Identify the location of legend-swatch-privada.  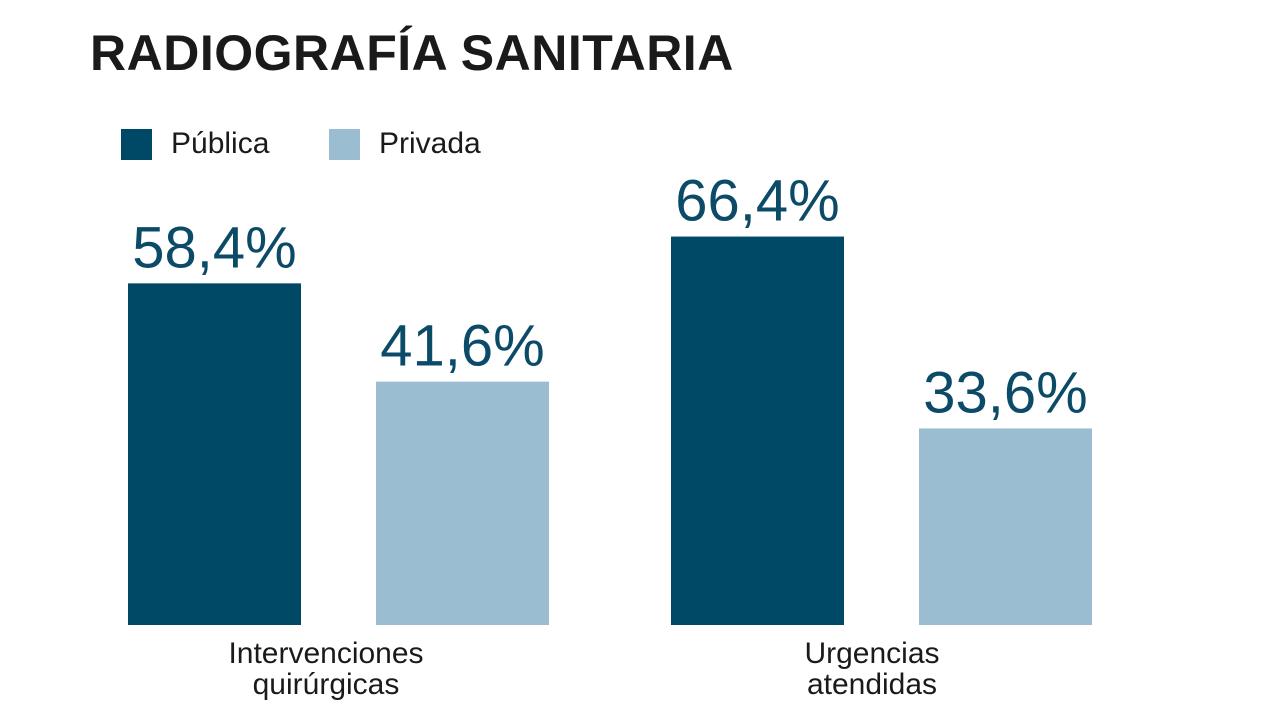
(344, 144).